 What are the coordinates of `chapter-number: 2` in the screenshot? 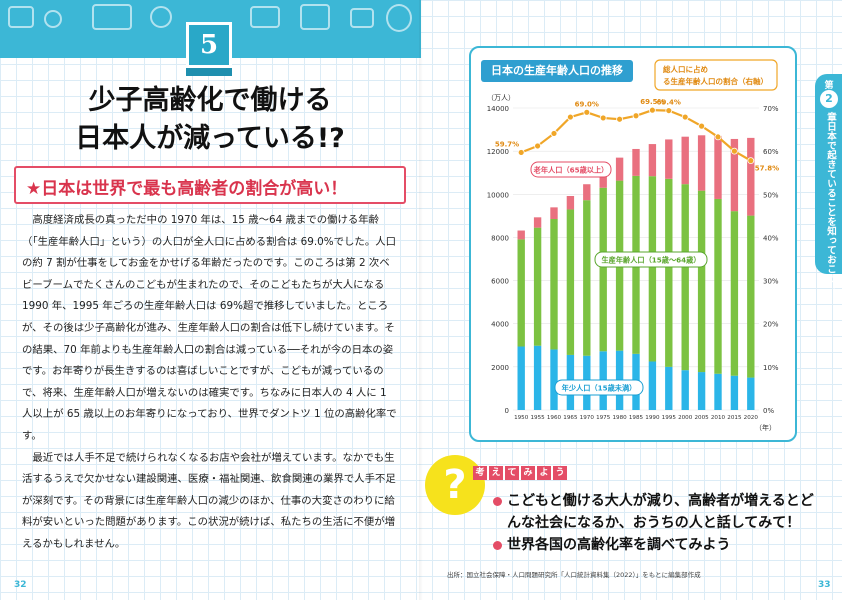 It's located at (829, 99).